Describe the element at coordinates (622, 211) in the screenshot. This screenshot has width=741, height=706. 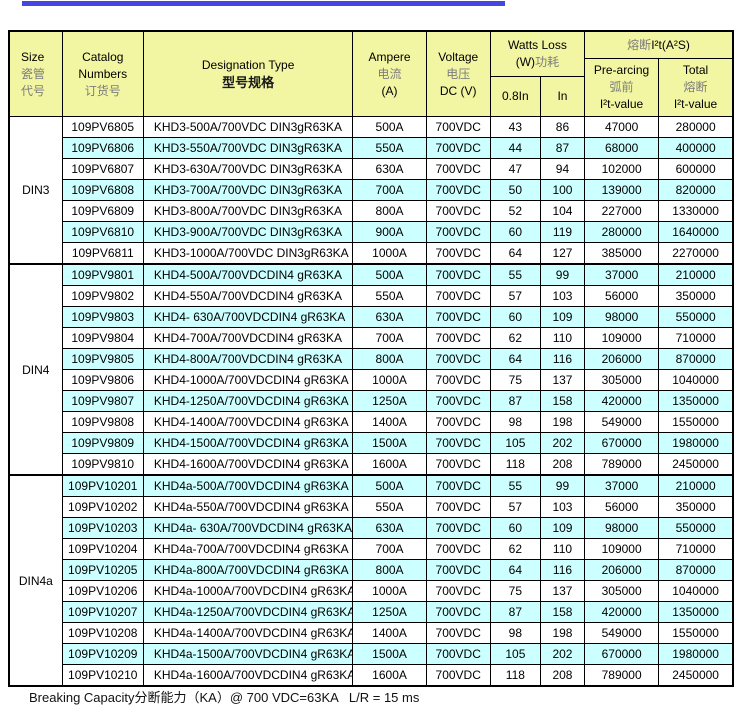
I see `prearcing-i2t-cell: 227000` at that location.